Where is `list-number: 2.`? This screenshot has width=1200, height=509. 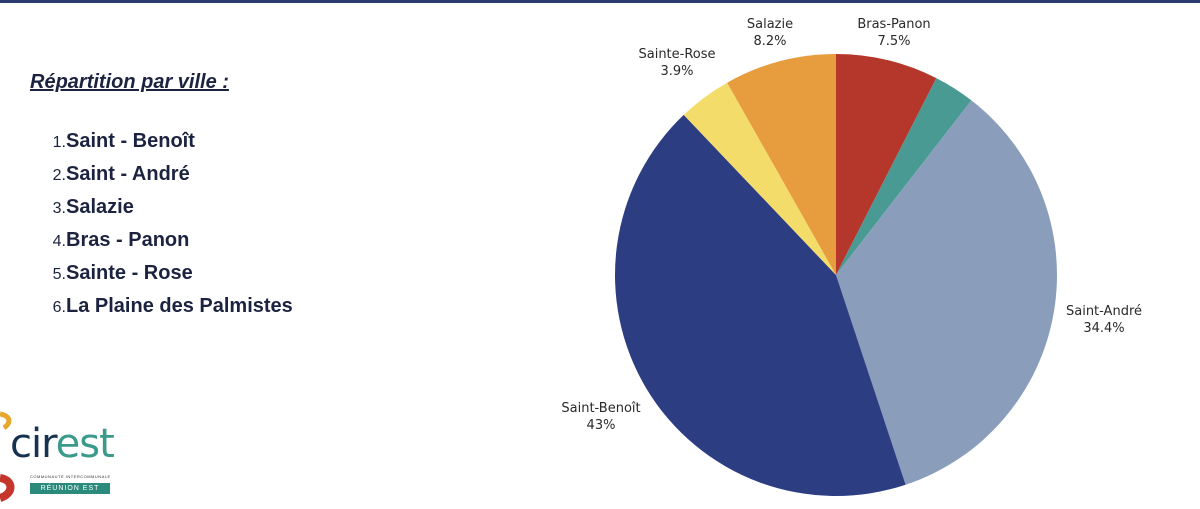 list-number: 2. is located at coordinates (59, 175).